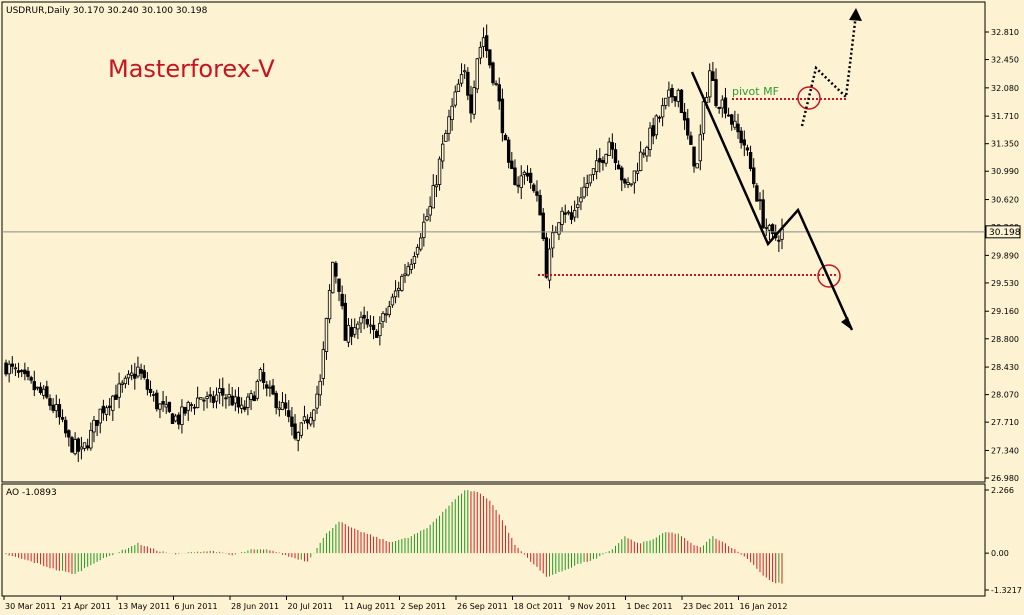  Describe the element at coordinates (846, 323) in the screenshot. I see `bearish-arrow-head` at that location.